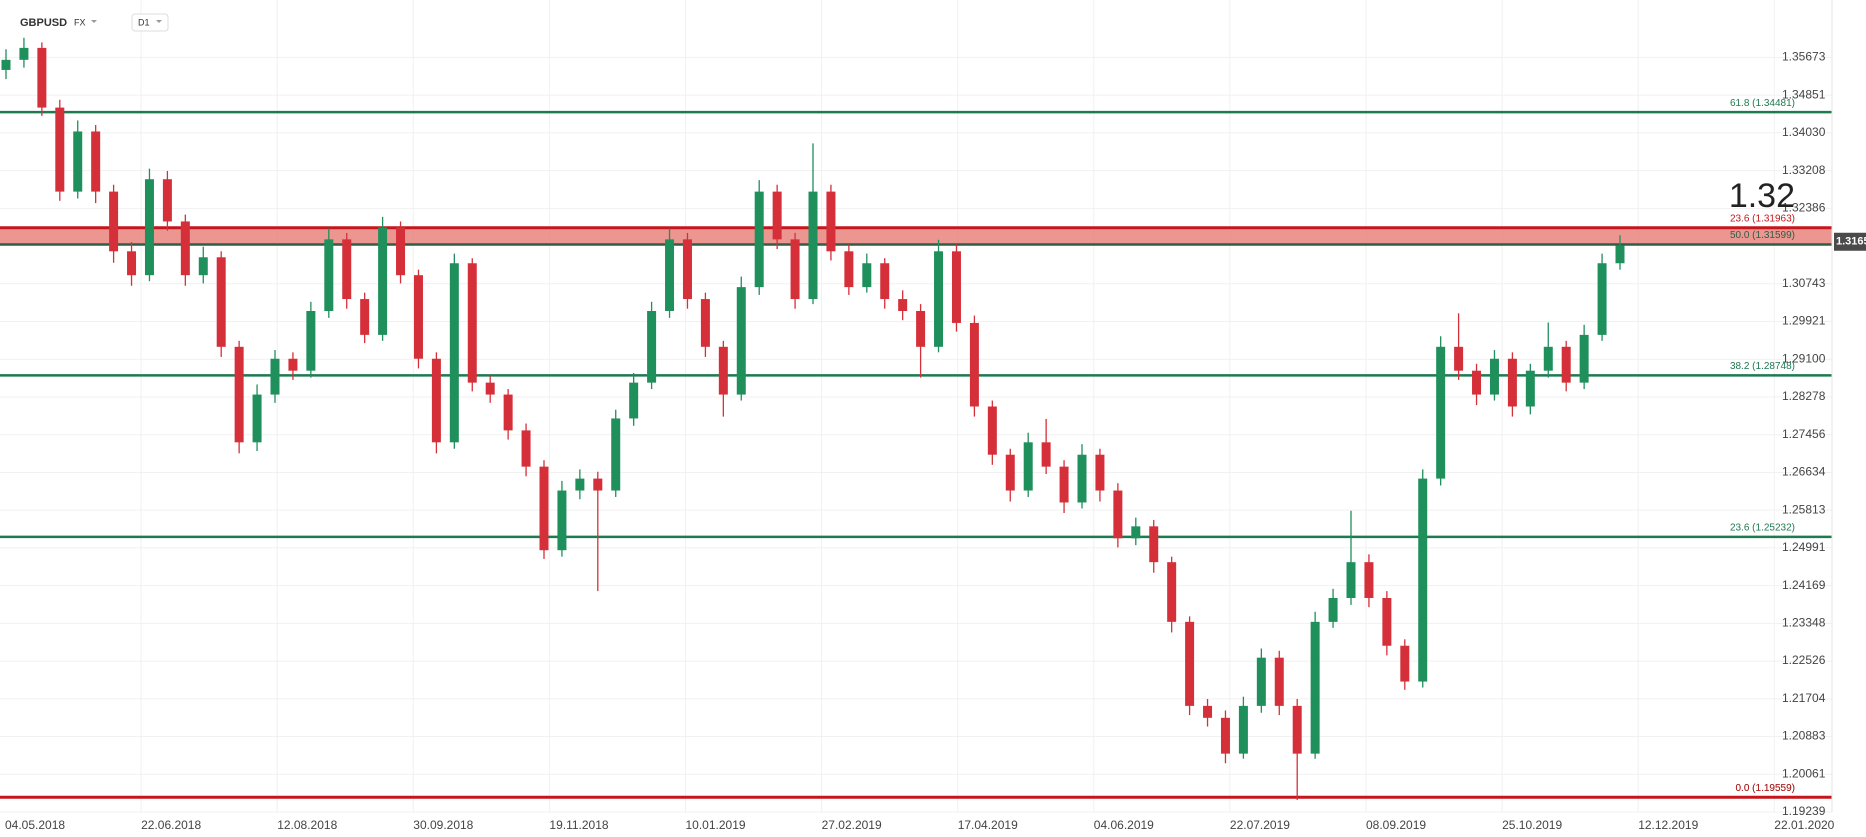  What do you see at coordinates (43, 23) in the screenshot?
I see `symbol: GBPUSD` at bounding box center [43, 23].